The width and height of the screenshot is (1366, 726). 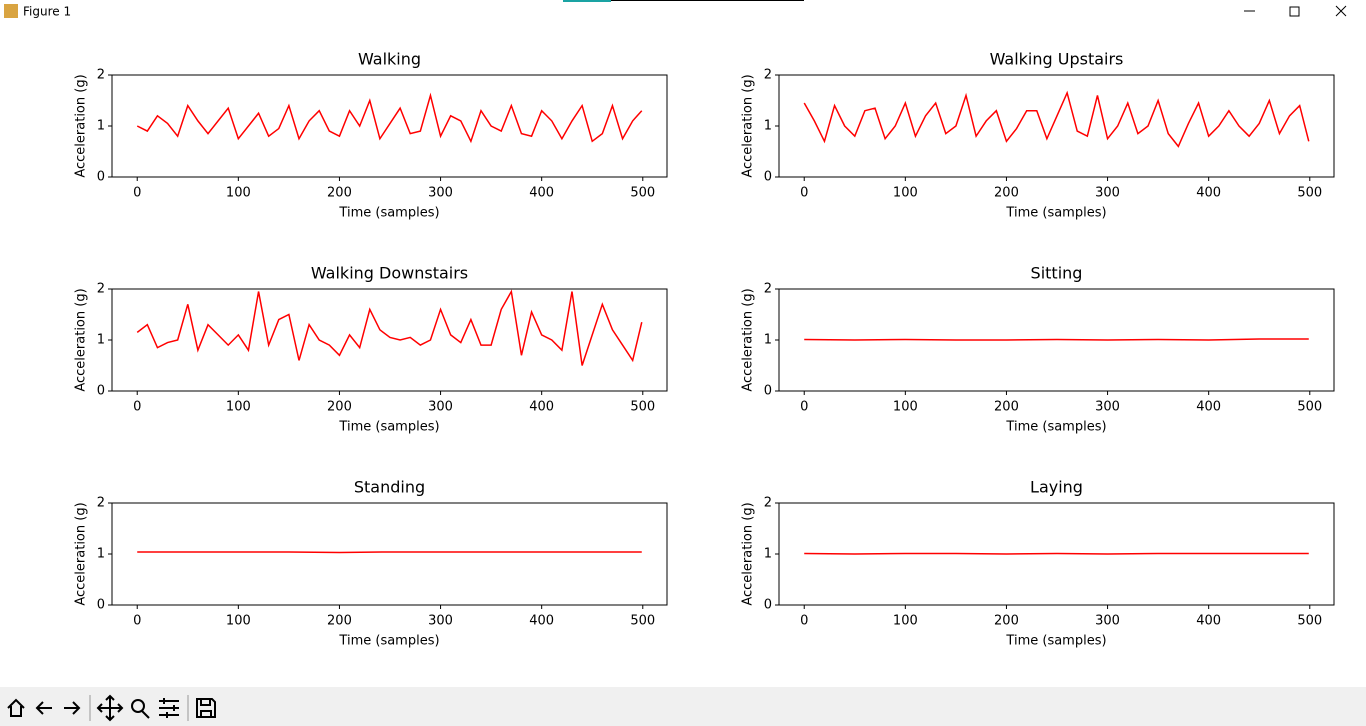 What do you see at coordinates (110, 708) in the screenshot?
I see `pan-button` at bounding box center [110, 708].